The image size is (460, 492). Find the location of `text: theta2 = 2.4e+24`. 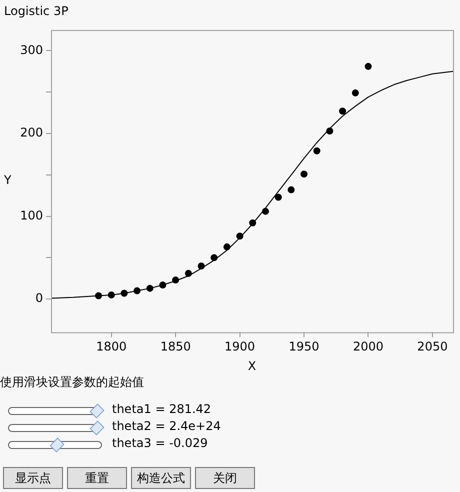

text: theta2 = 2.4e+24 is located at coordinates (166, 426).